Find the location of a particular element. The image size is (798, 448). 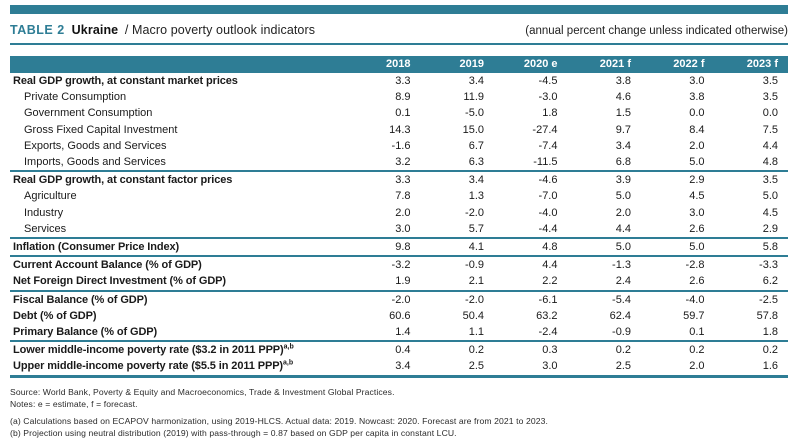

cell-value: -3.3 is located at coordinates (751, 264).